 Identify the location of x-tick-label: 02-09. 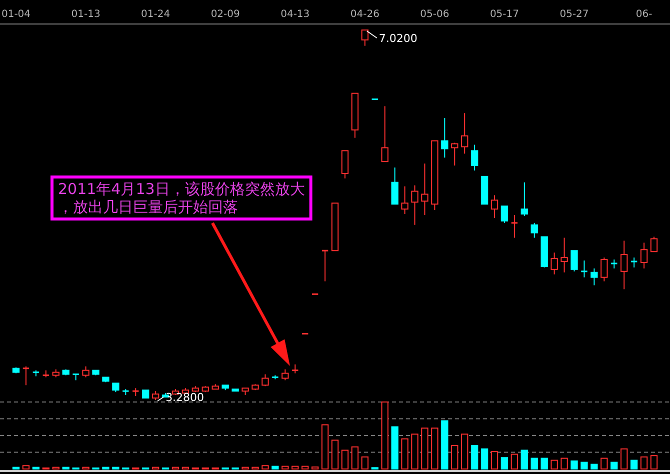
(225, 14).